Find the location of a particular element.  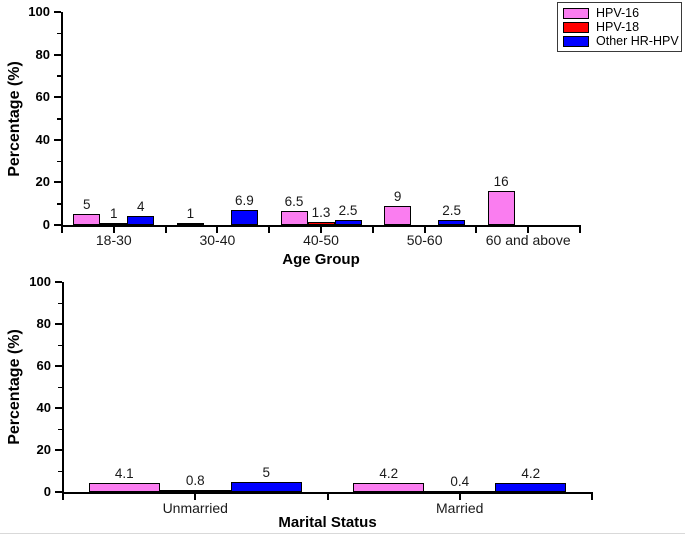

value-label: 0.8 is located at coordinates (195, 481).